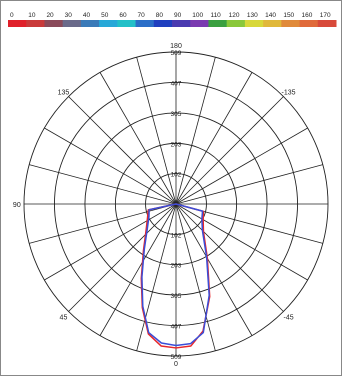 Image resolution: width=342 pixels, height=376 pixels. Describe the element at coordinates (176, 46) in the screenshot. I see `angular-tick-label: 180` at that location.